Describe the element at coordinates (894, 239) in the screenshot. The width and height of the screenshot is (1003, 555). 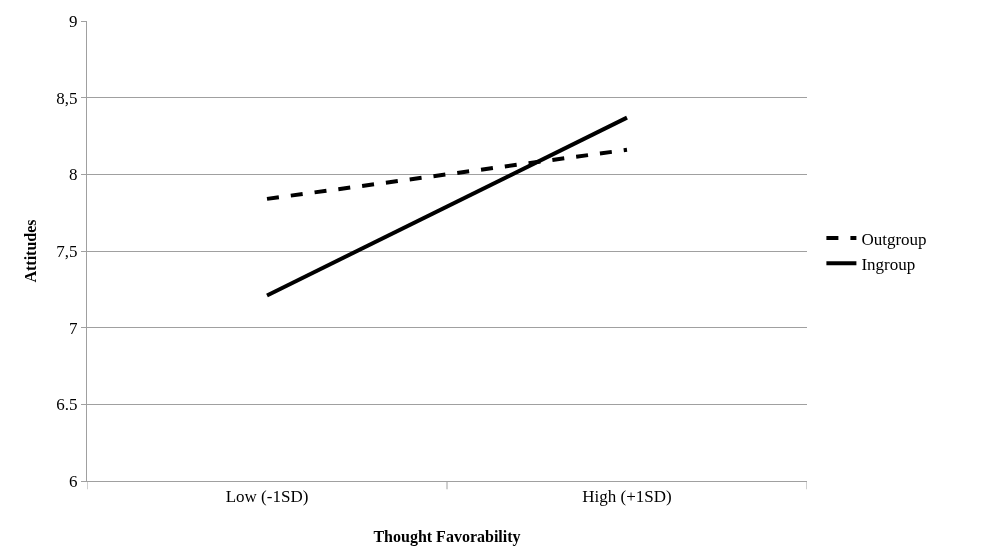
I see `legend-label: Outgroup` at that location.